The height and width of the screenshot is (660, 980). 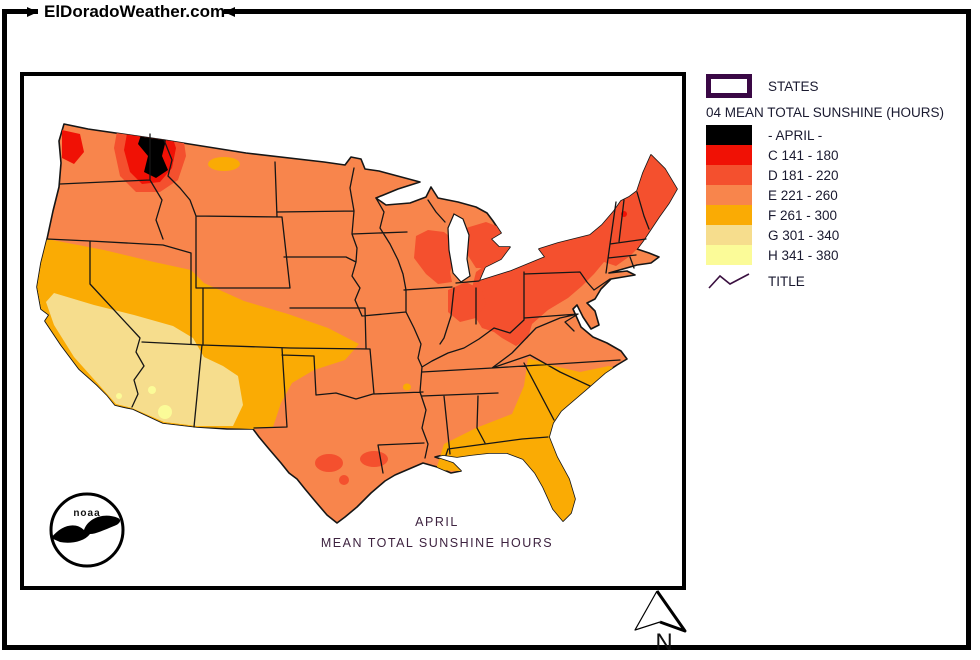 I want to click on category-label: F 261 - 300, so click(x=803, y=215).